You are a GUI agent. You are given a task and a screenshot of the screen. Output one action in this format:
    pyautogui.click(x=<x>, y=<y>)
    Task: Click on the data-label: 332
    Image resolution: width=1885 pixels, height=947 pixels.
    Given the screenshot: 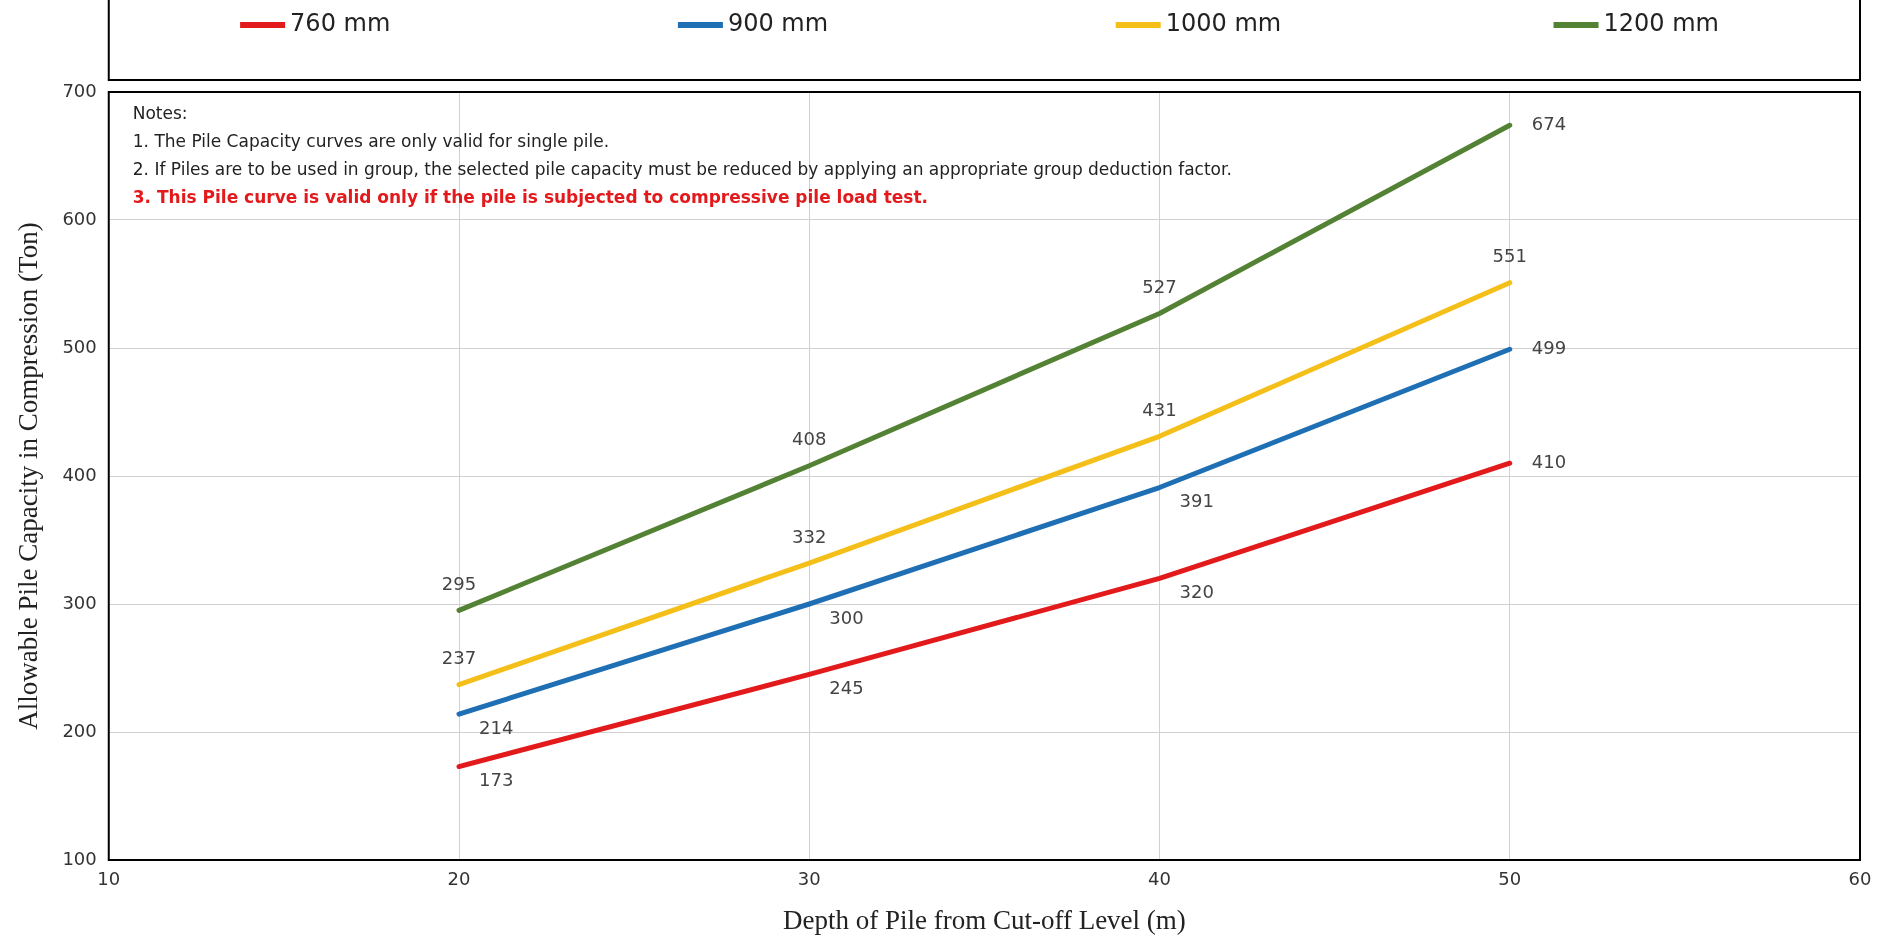 What is the action you would take?
    pyautogui.click(x=809, y=536)
    